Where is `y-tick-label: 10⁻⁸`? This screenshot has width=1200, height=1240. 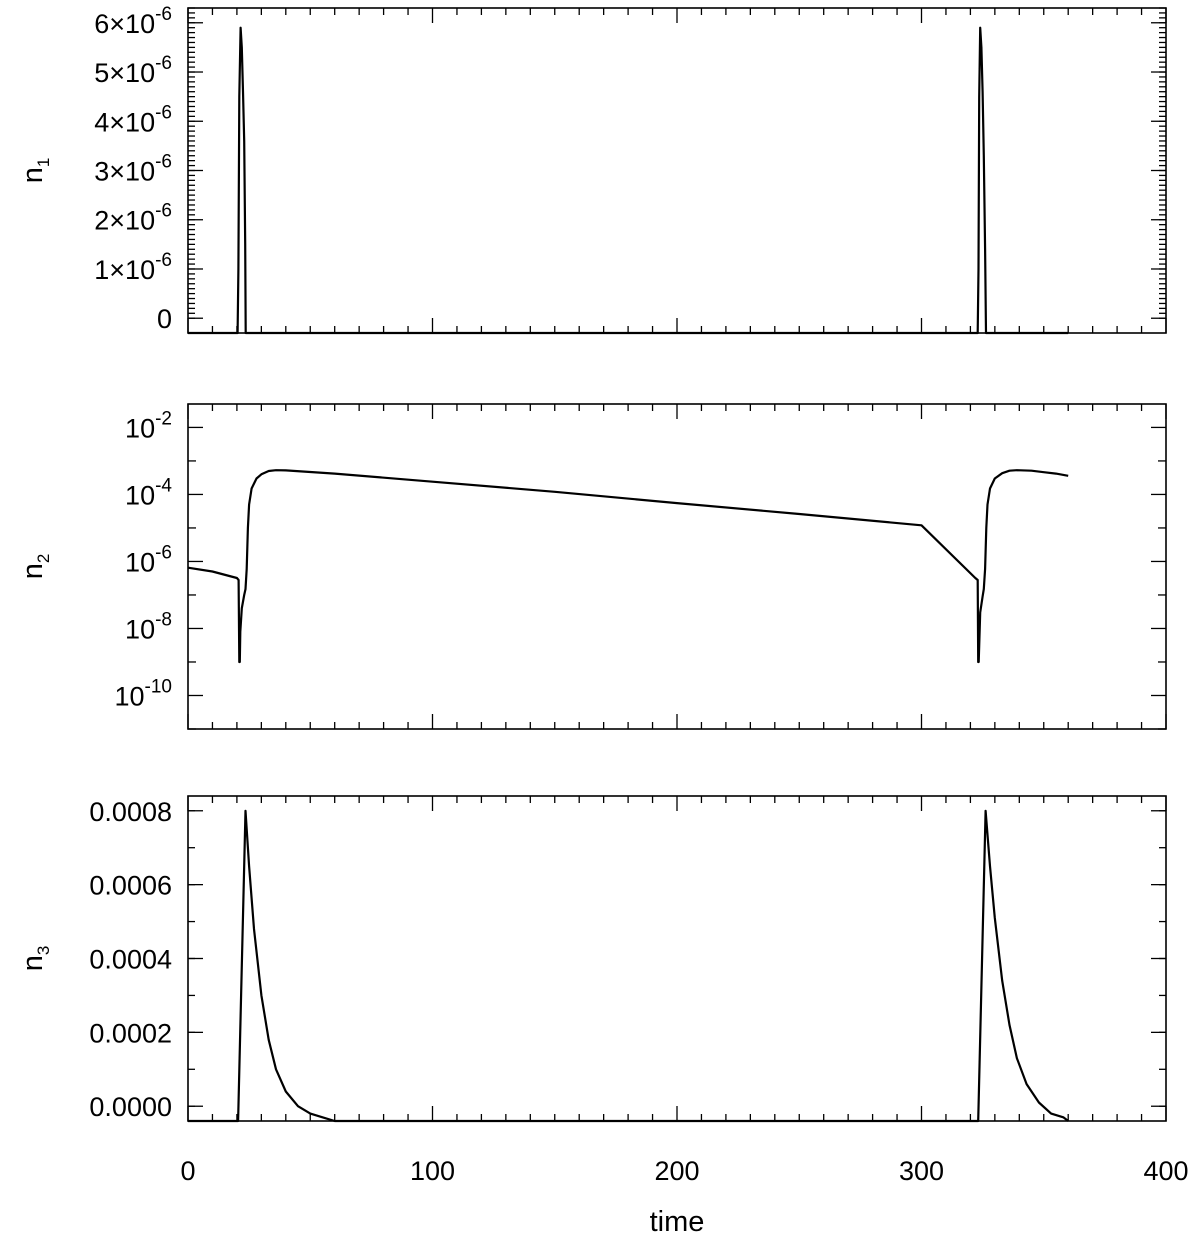
y-tick-label: 10⁻⁸ is located at coordinates (148, 626).